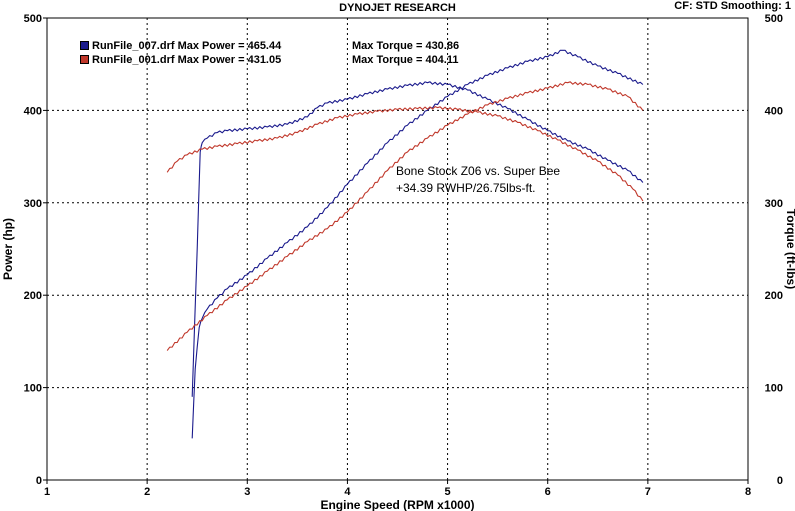  Describe the element at coordinates (247, 492) in the screenshot. I see `x-tick-label-2: 3` at that location.